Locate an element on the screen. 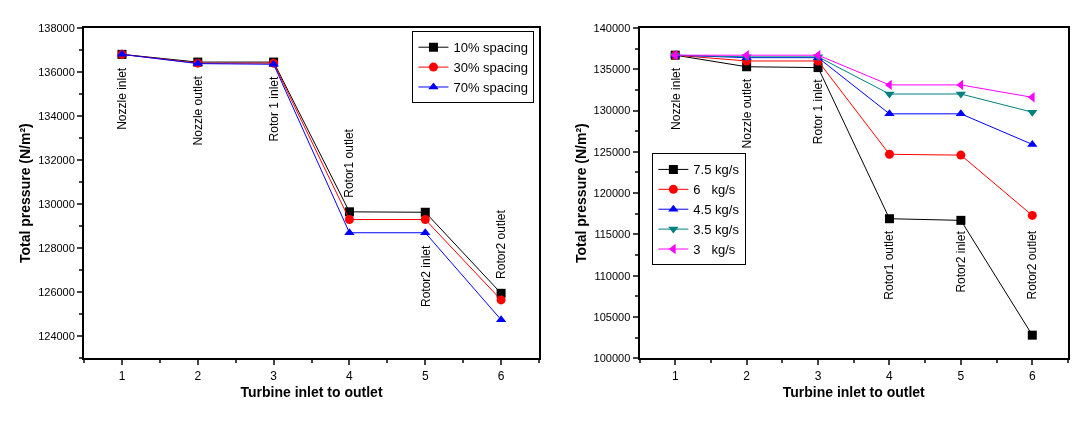  y-tick-label: 134000 is located at coordinates (56, 115).